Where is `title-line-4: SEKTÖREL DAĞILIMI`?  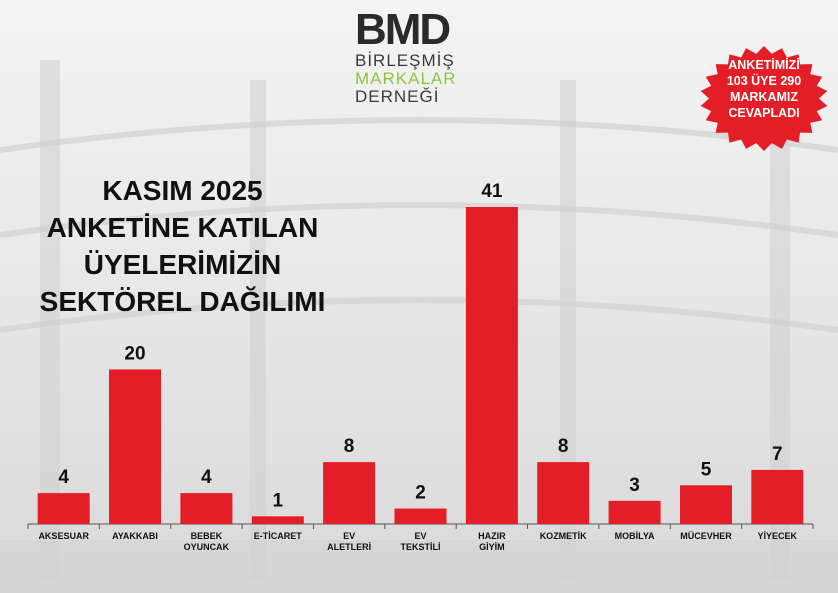 title-line-4: SEKTÖREL DAĞILIMI is located at coordinates (182, 301).